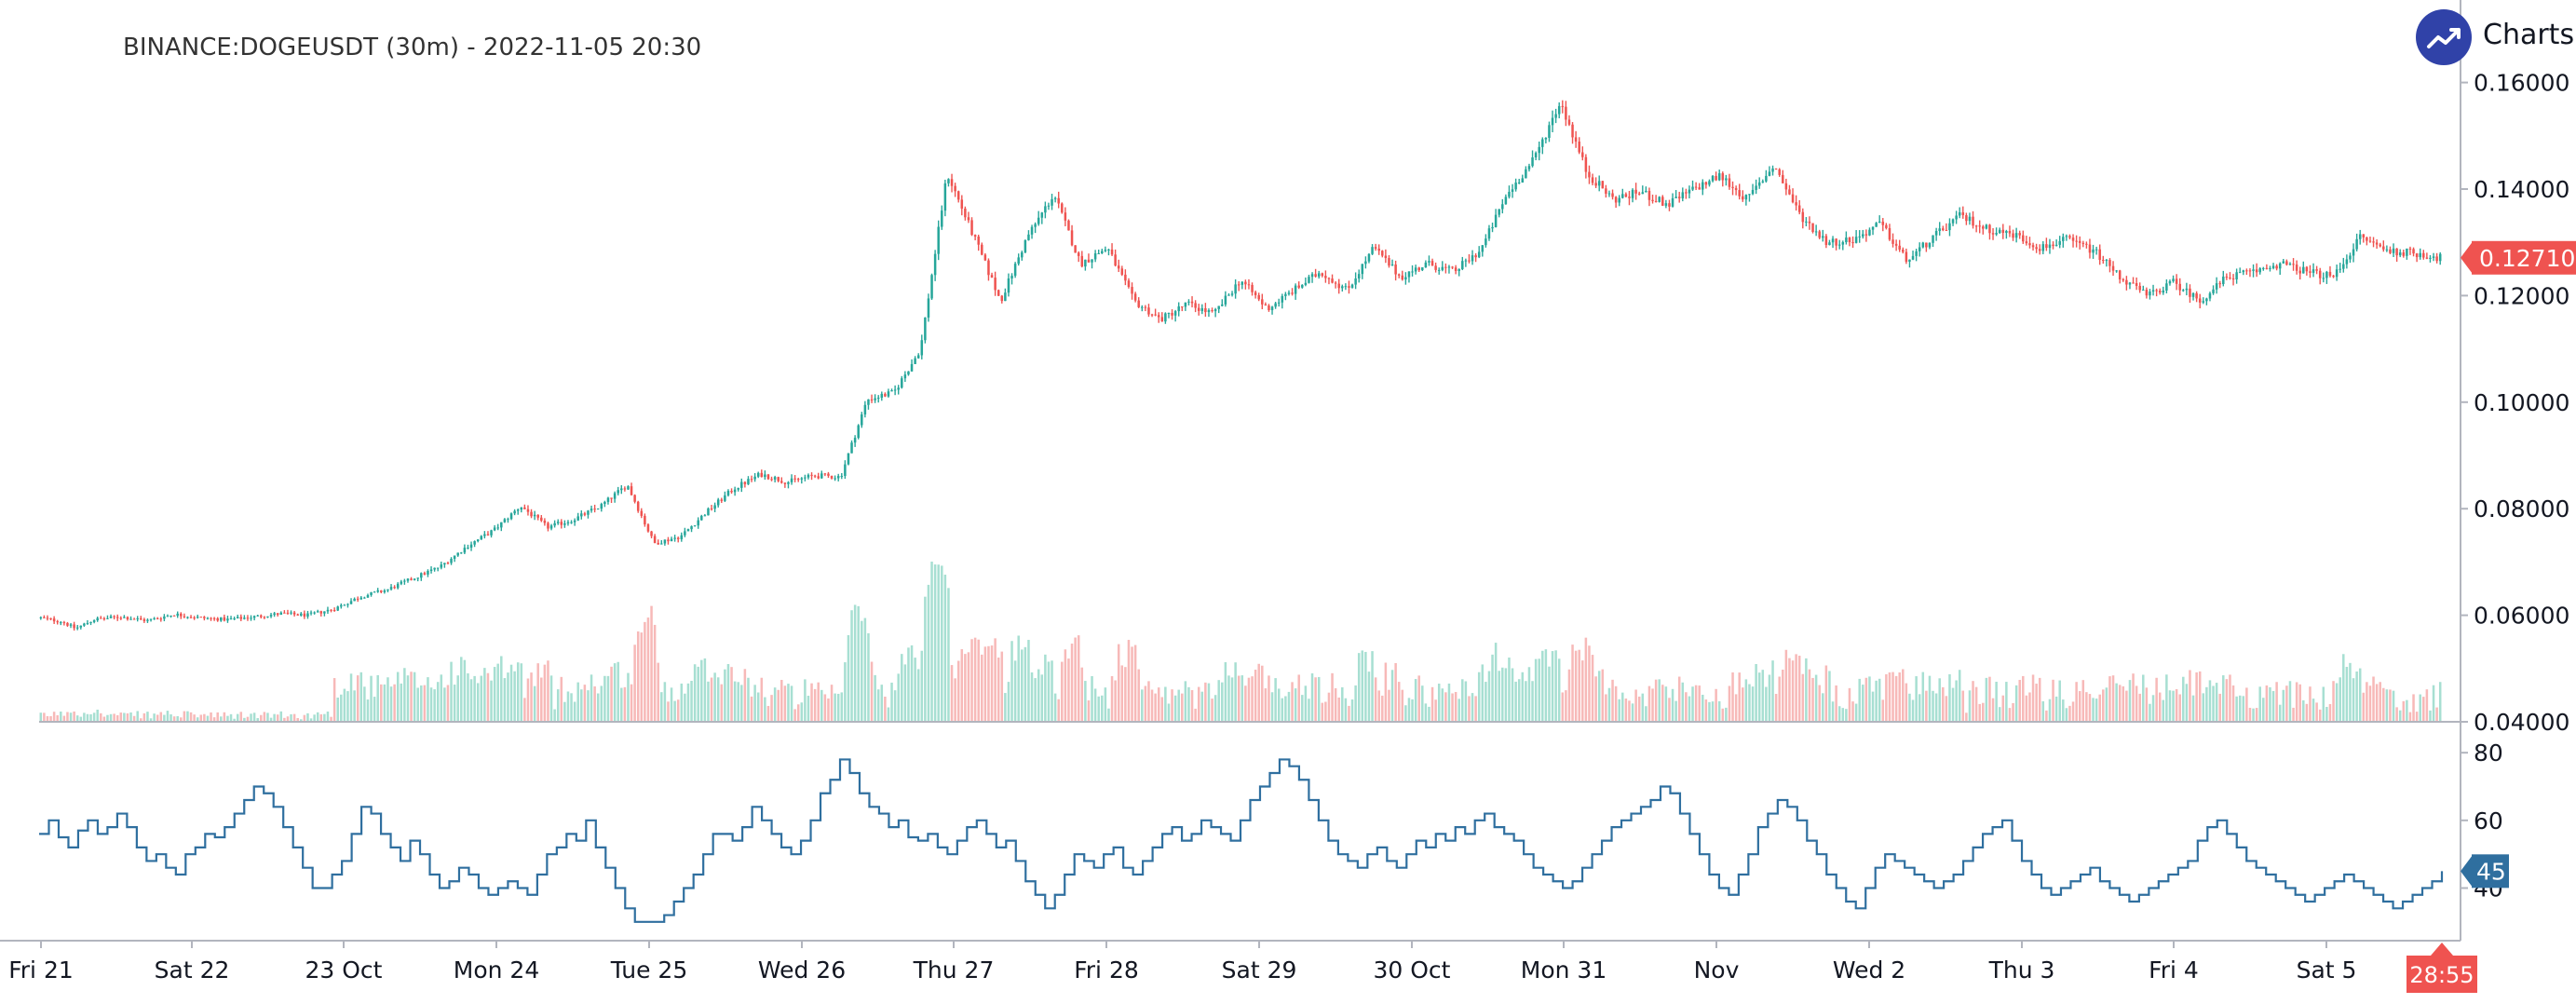  Describe the element at coordinates (2441, 975) in the screenshot. I see `countdown-label: 28:55` at that location.